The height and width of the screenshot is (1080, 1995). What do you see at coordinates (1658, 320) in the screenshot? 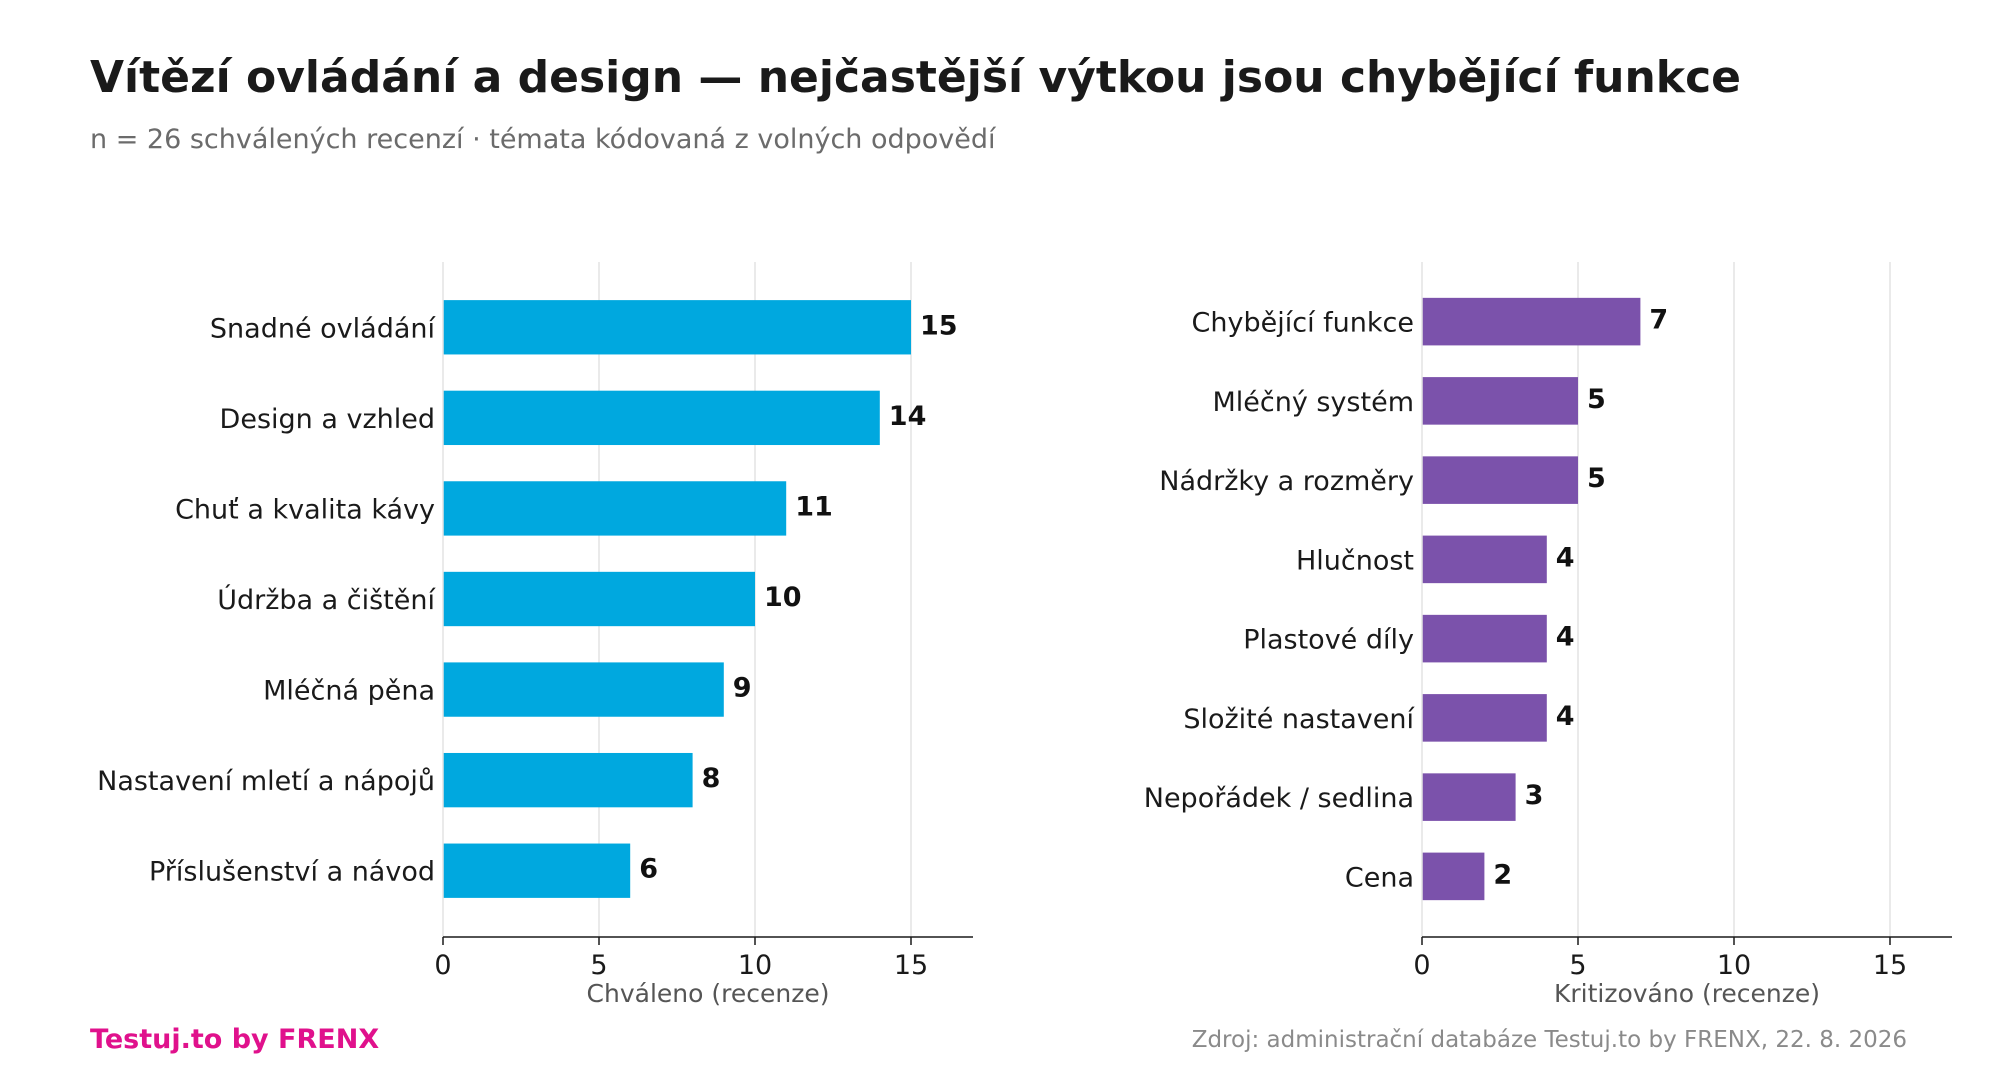
I see `criticism-value-label: 7` at bounding box center [1658, 320].